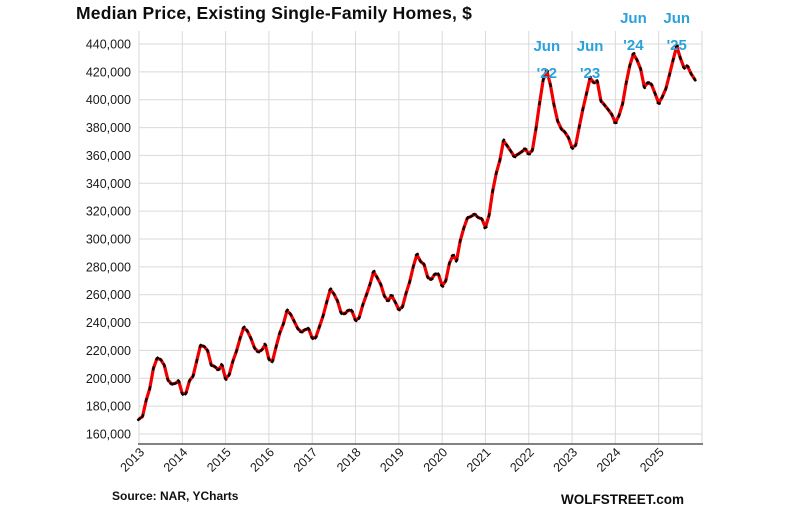 This screenshot has height=526, width=810. Describe the element at coordinates (522, 460) in the screenshot. I see `x-tick-label: 2022` at that location.